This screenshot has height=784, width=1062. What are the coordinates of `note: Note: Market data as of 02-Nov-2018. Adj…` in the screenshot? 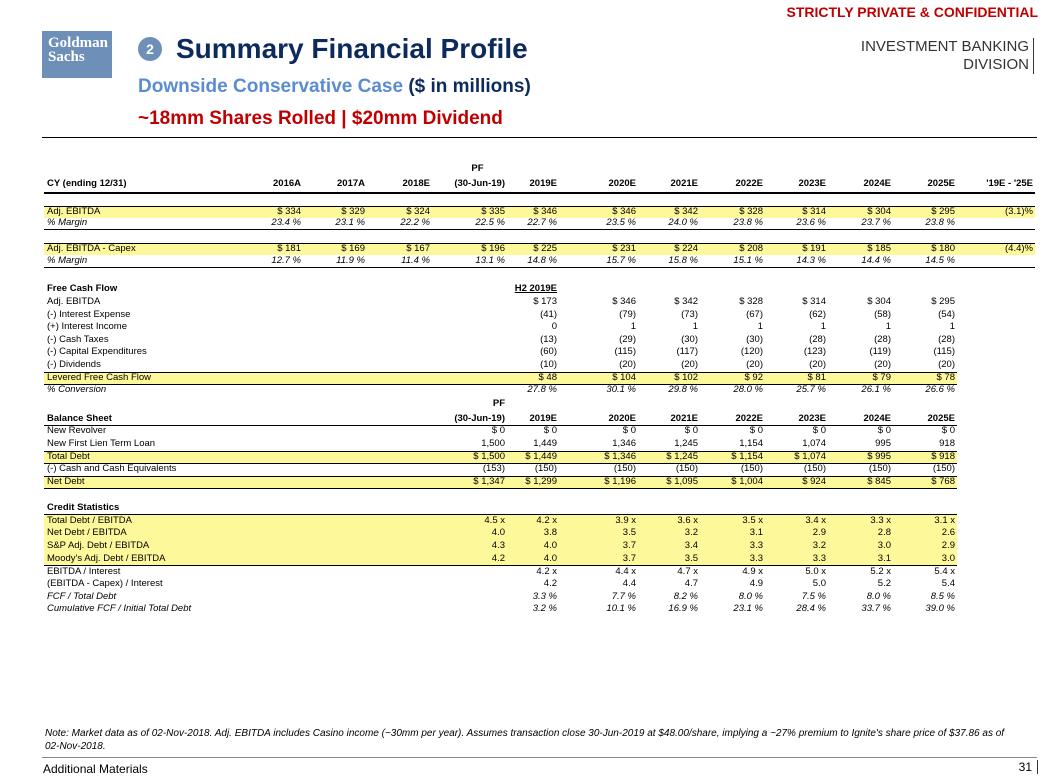 It's located at (525, 740).